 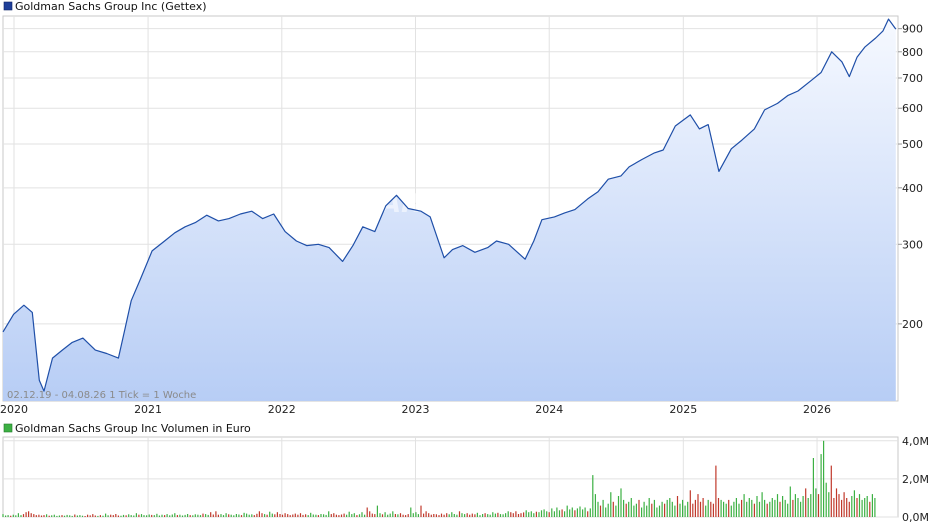 What do you see at coordinates (915, 441) in the screenshot?
I see `volume-y-tick-label: 4,0M` at bounding box center [915, 441].